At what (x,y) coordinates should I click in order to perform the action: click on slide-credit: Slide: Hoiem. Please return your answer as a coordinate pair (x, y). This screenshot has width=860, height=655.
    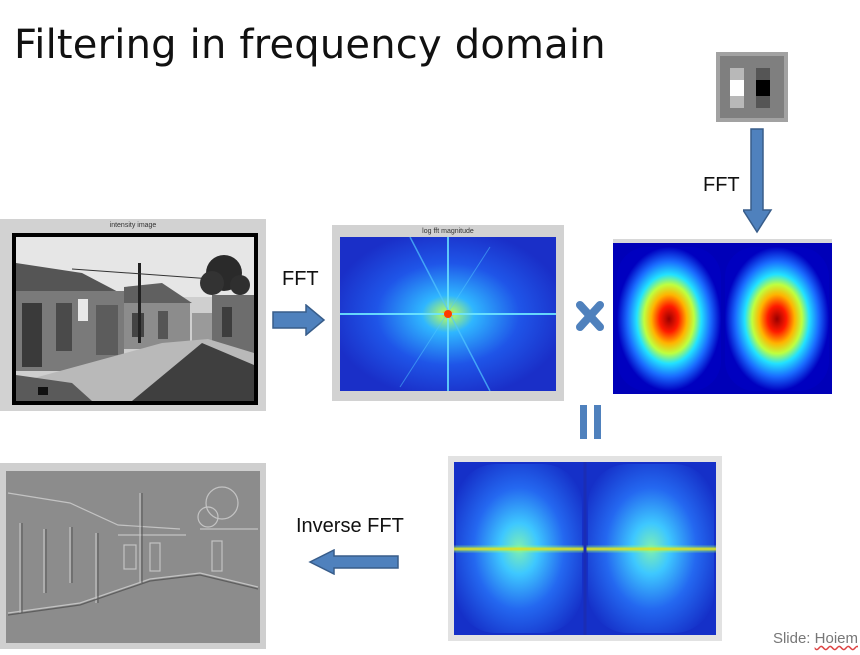
    Looking at the image, I should click on (815, 638).